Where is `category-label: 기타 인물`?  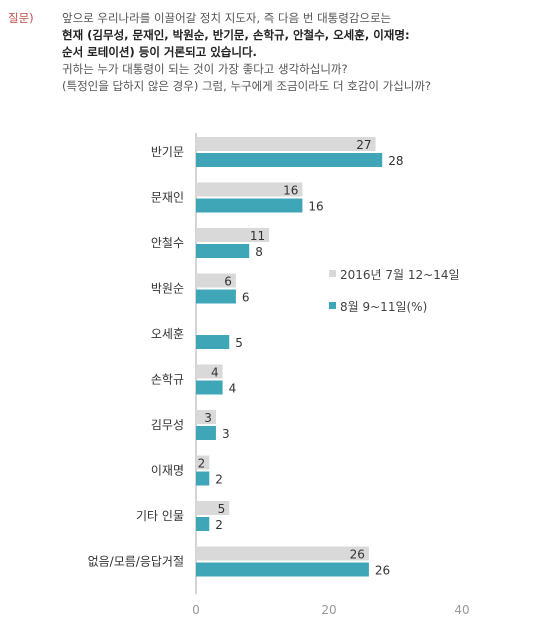 category-label: 기타 인물 is located at coordinates (160, 516).